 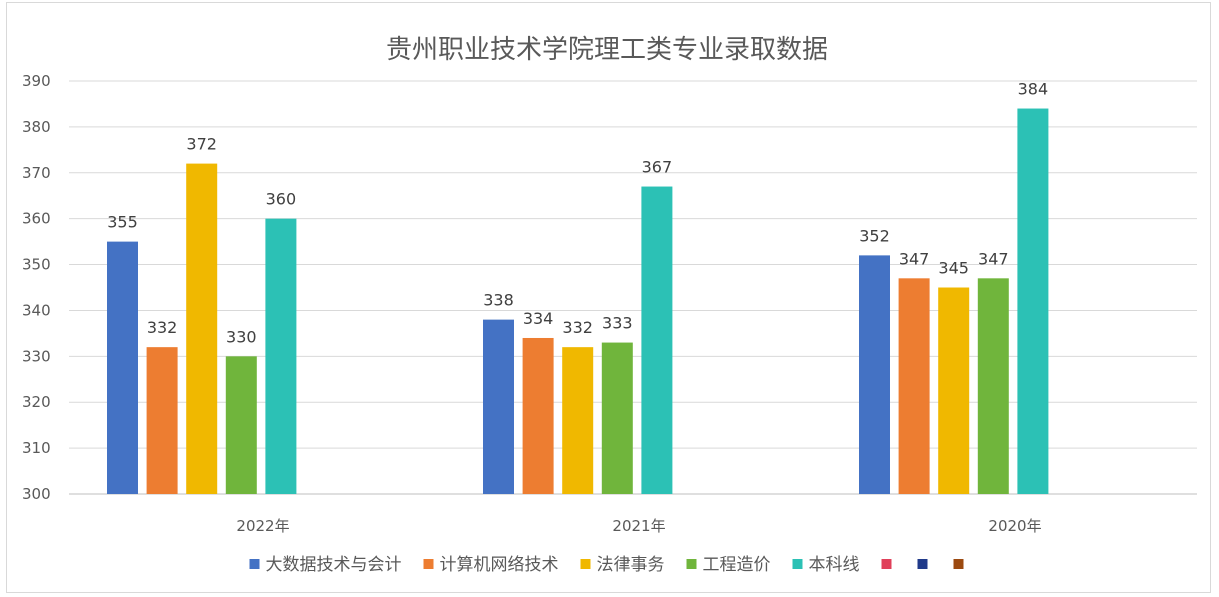 I want to click on data-label: 355, so click(x=122, y=222).